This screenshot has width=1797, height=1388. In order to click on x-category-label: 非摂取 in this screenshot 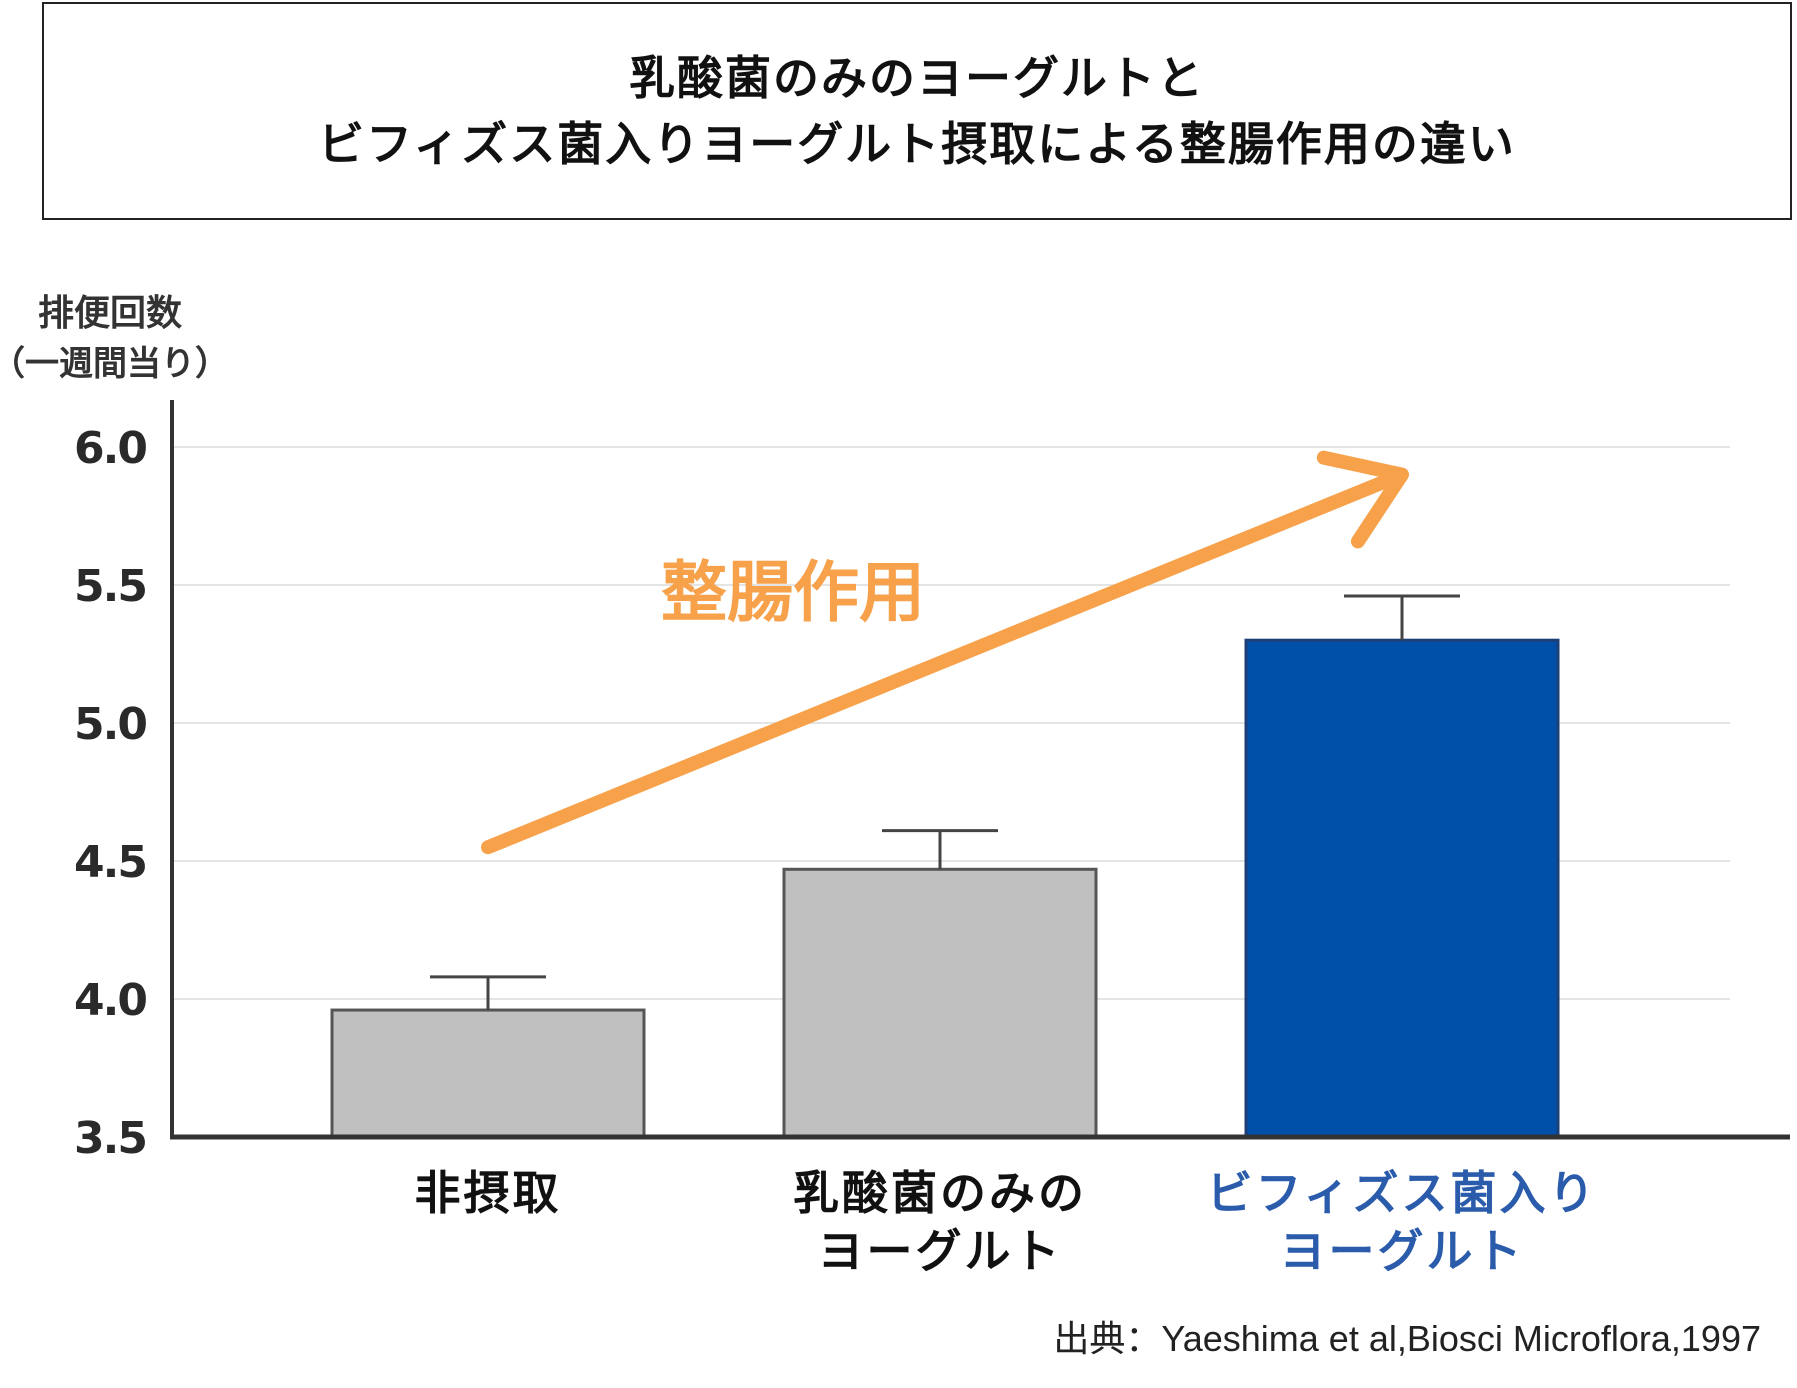, I will do `click(488, 1193)`.